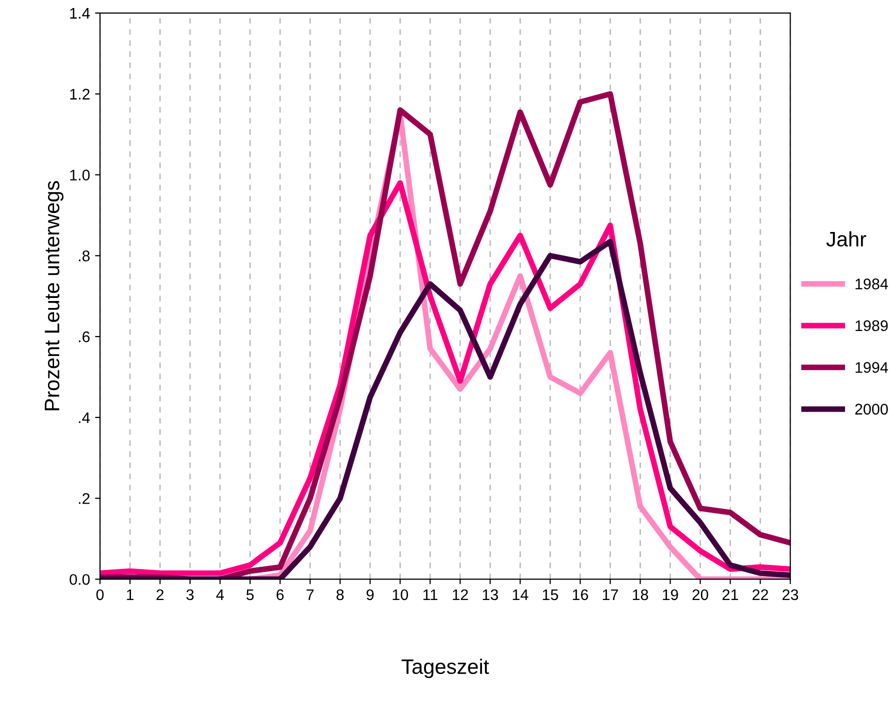 This screenshot has height=724, width=893. What do you see at coordinates (84, 336) in the screenshot?
I see `y-tick-label: .6` at bounding box center [84, 336].